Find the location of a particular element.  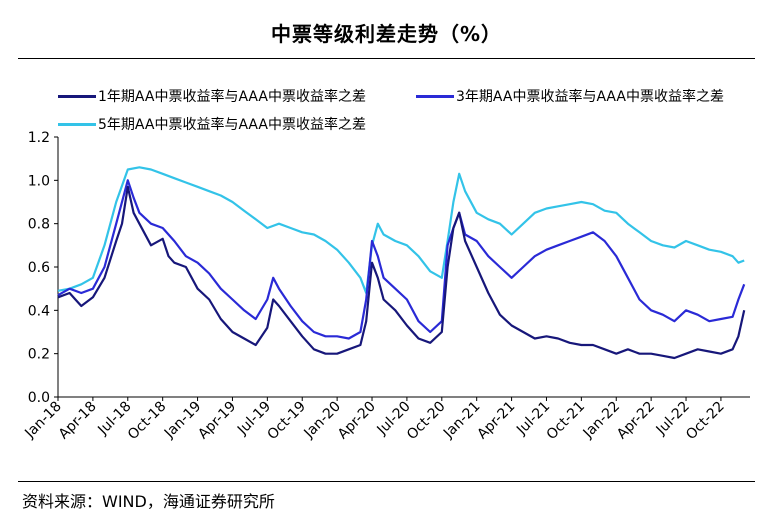

x-tick-label: Jan-19 is located at coordinates (182, 420).